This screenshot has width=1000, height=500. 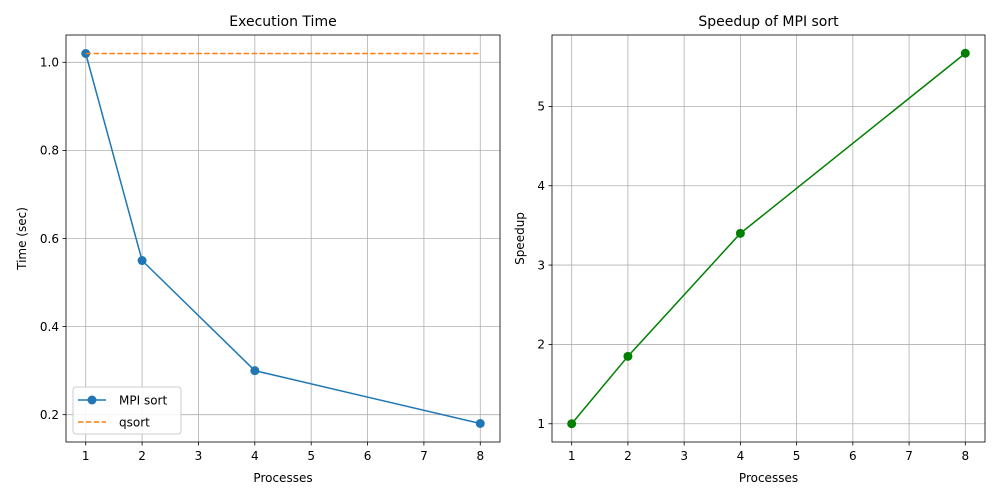 What do you see at coordinates (92, 400) in the screenshot?
I see `legend-marker` at bounding box center [92, 400].